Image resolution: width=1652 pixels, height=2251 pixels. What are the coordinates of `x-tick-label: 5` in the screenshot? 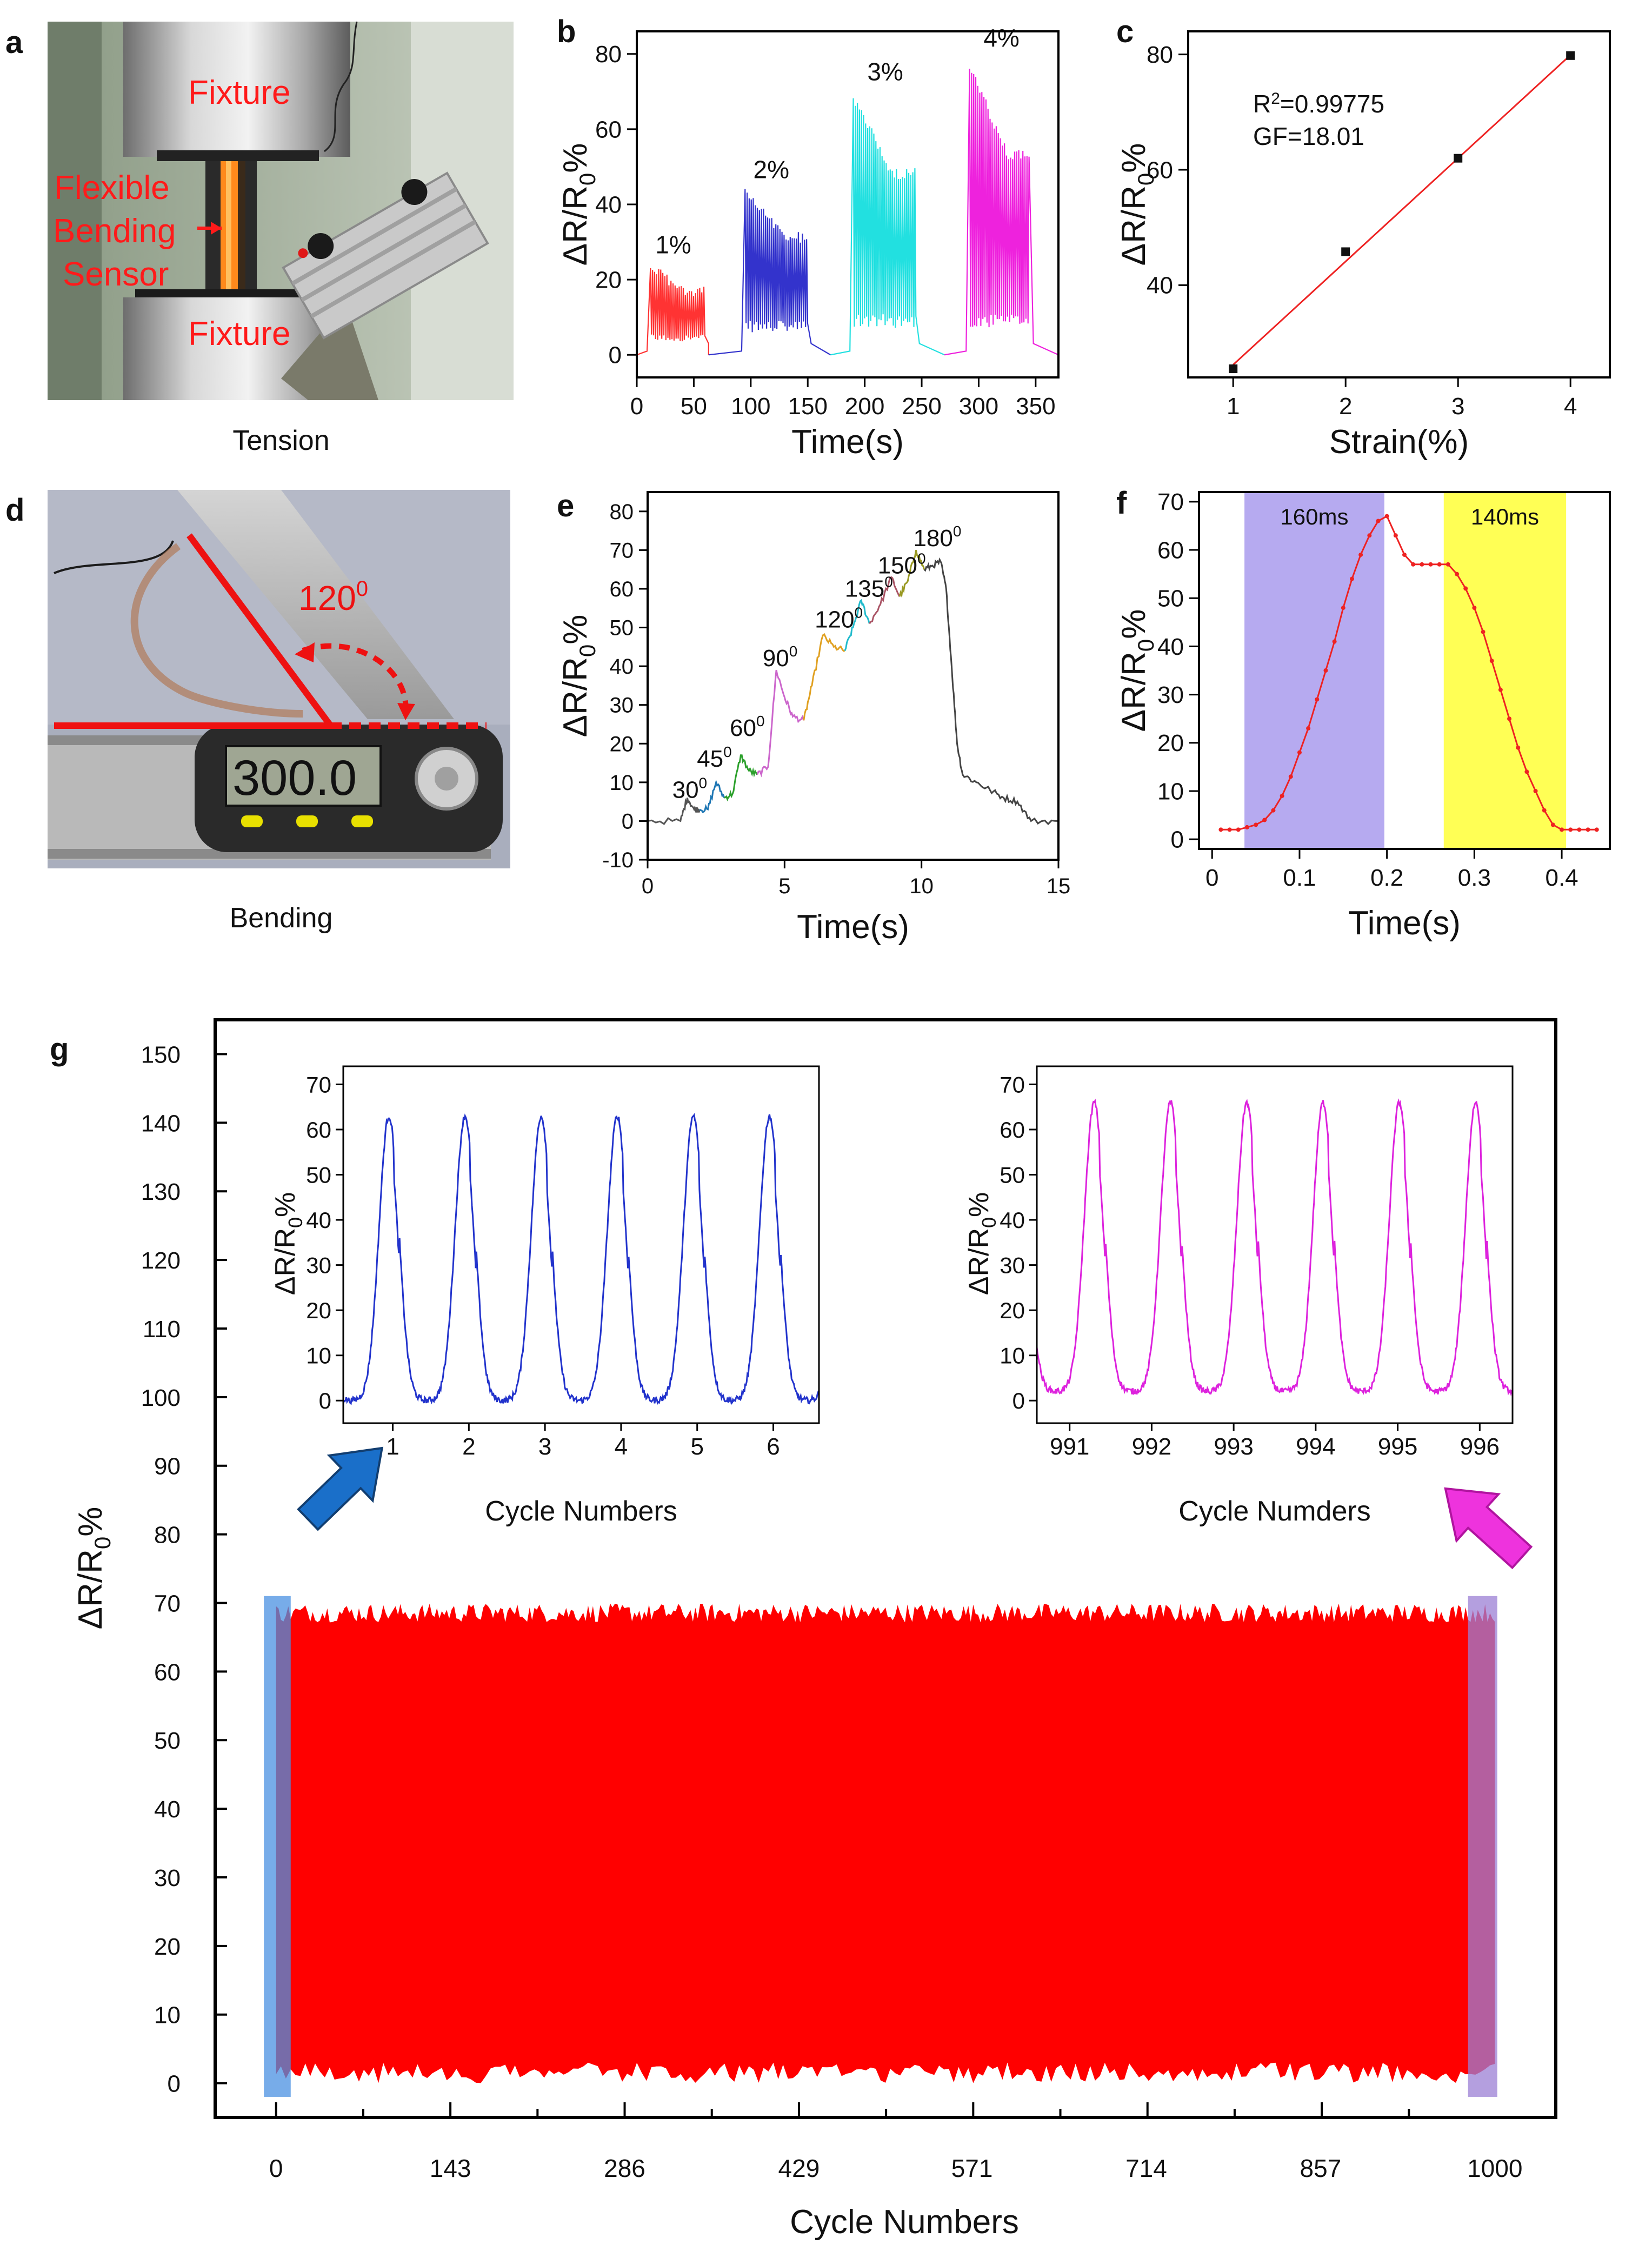 It's located at (784, 886).